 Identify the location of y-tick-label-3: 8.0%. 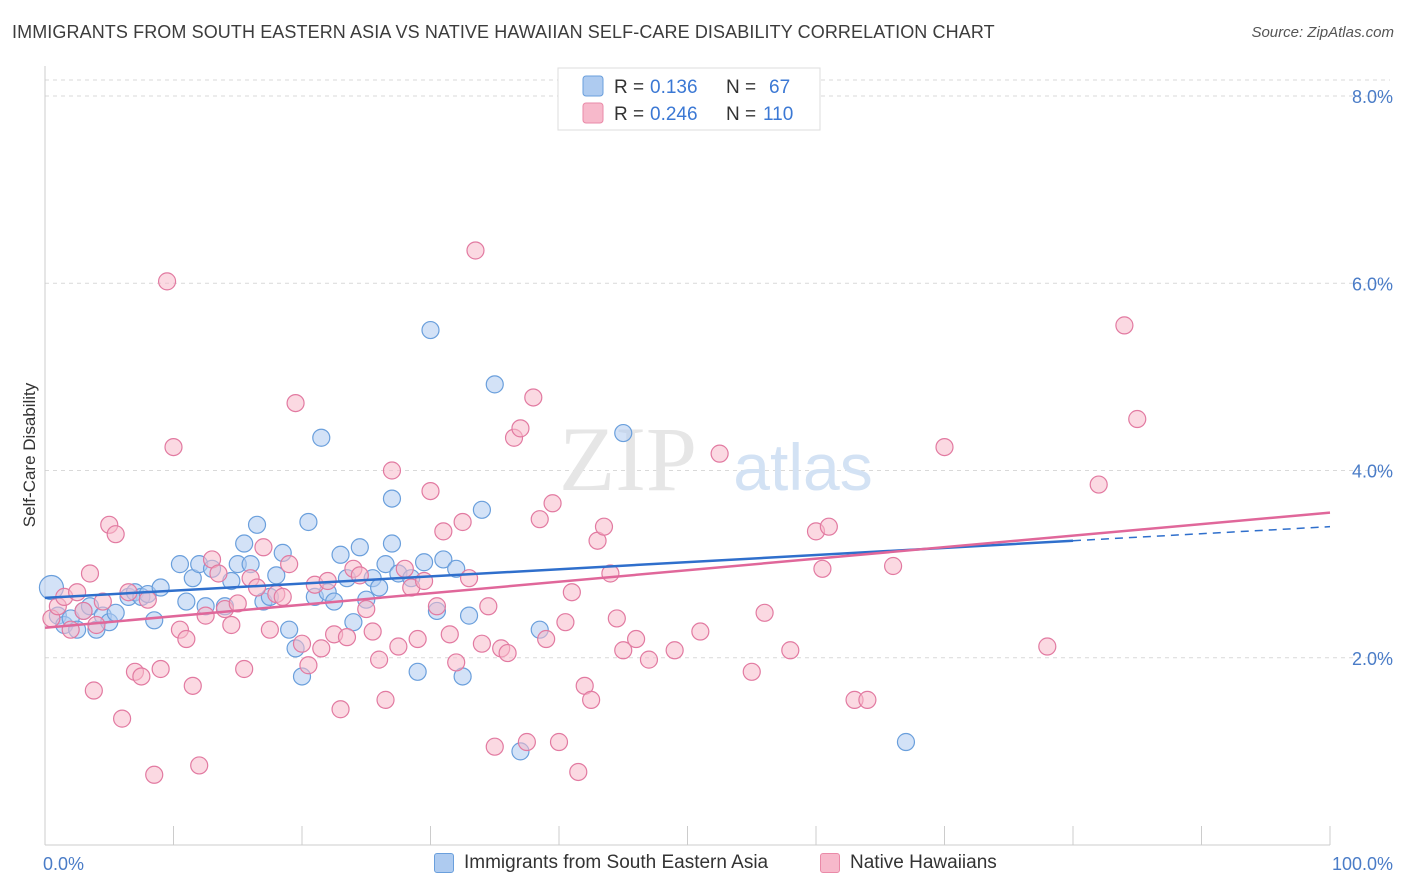
(1372, 97).